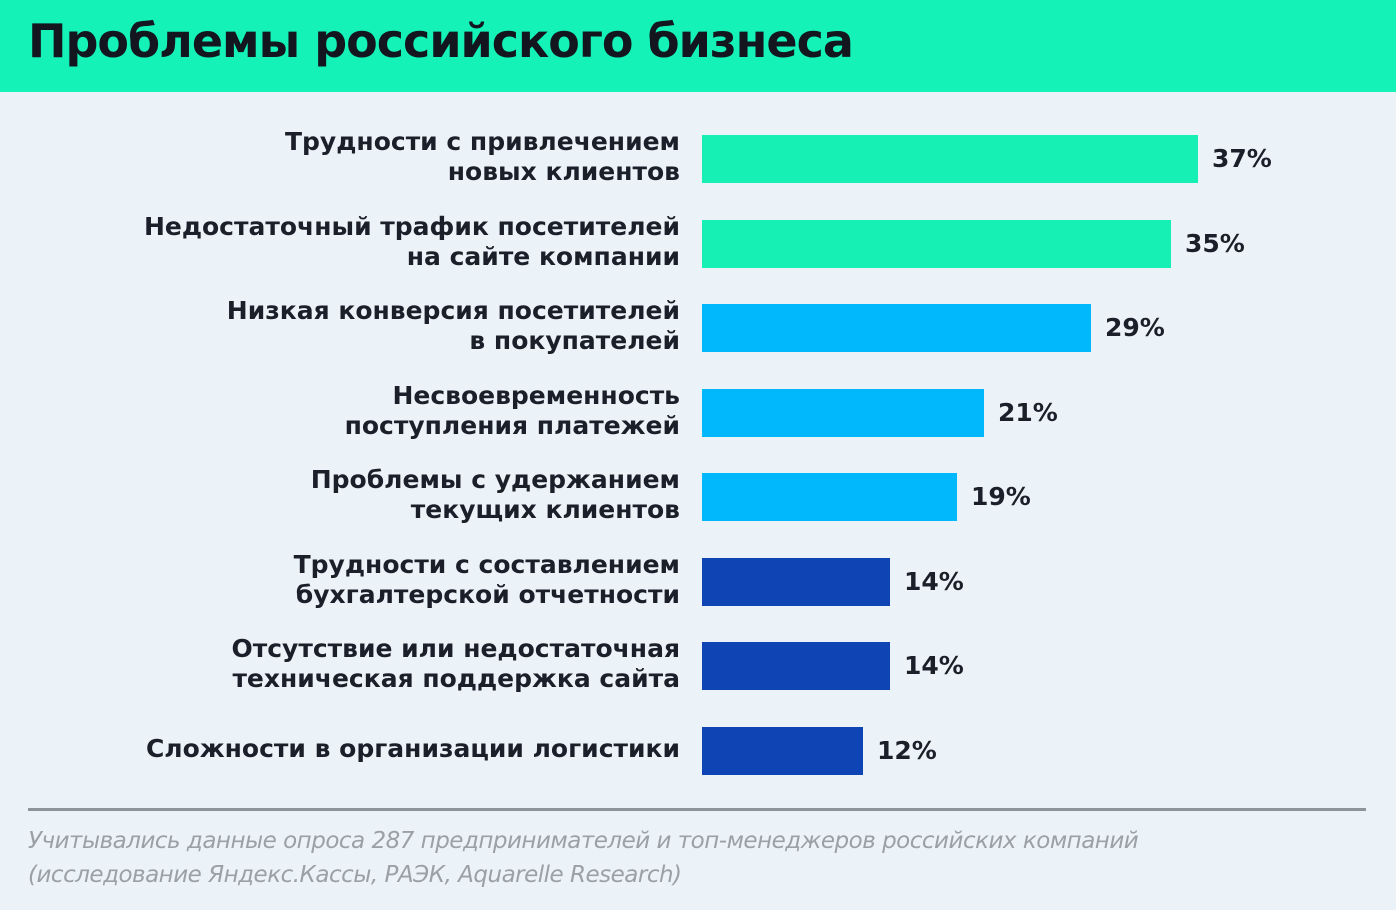  Describe the element at coordinates (1001, 496) in the screenshot. I see `value-label: 19%` at that location.